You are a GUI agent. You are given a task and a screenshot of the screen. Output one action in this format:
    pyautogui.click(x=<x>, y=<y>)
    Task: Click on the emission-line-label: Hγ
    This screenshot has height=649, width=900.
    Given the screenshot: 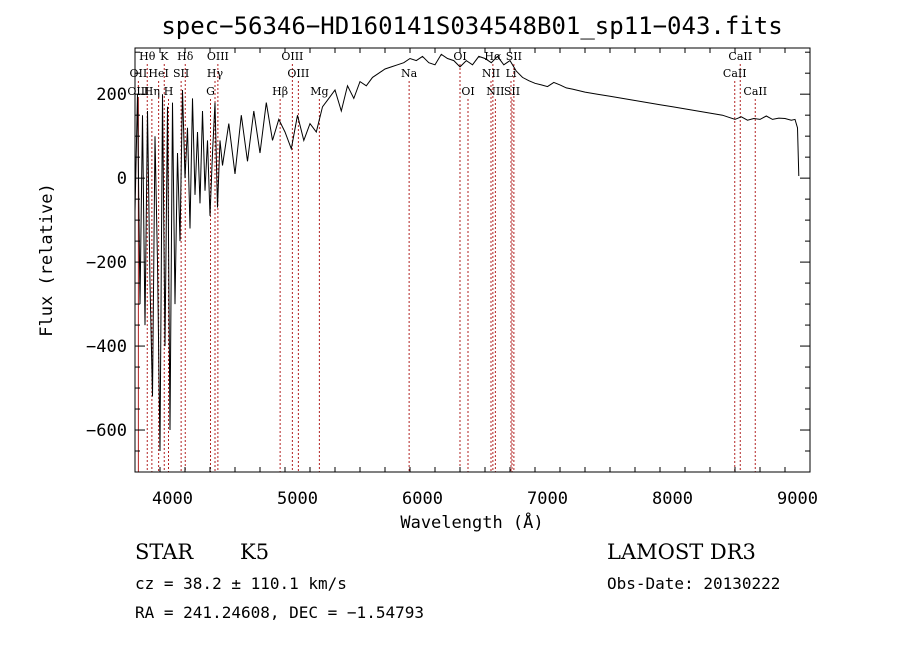 What is the action you would take?
    pyautogui.click(x=215, y=73)
    